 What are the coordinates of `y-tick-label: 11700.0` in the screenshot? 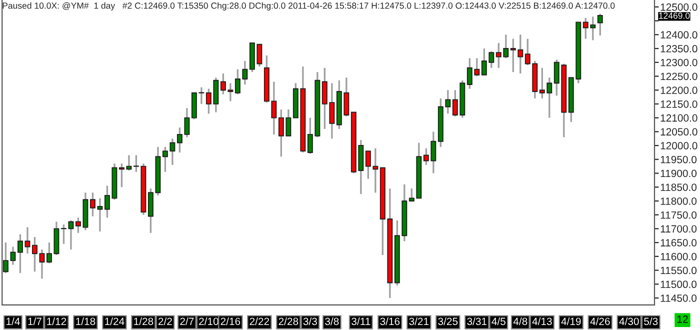 It's located at (678, 229).